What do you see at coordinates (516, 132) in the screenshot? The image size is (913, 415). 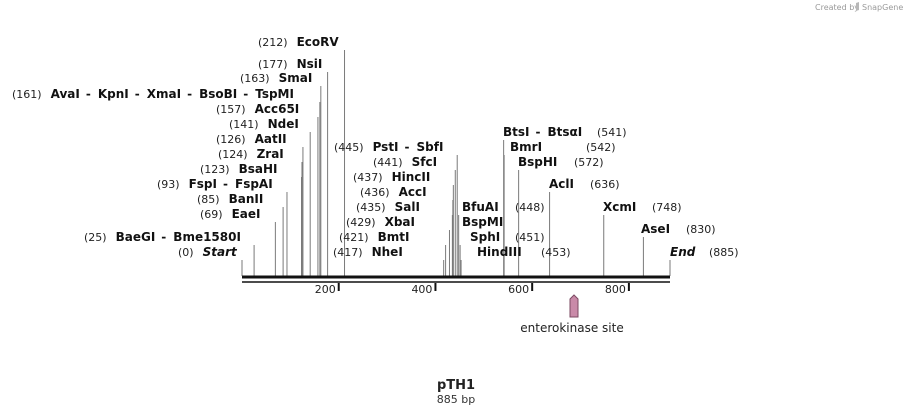 I see `enzyme-name: BtsI` at bounding box center [516, 132].